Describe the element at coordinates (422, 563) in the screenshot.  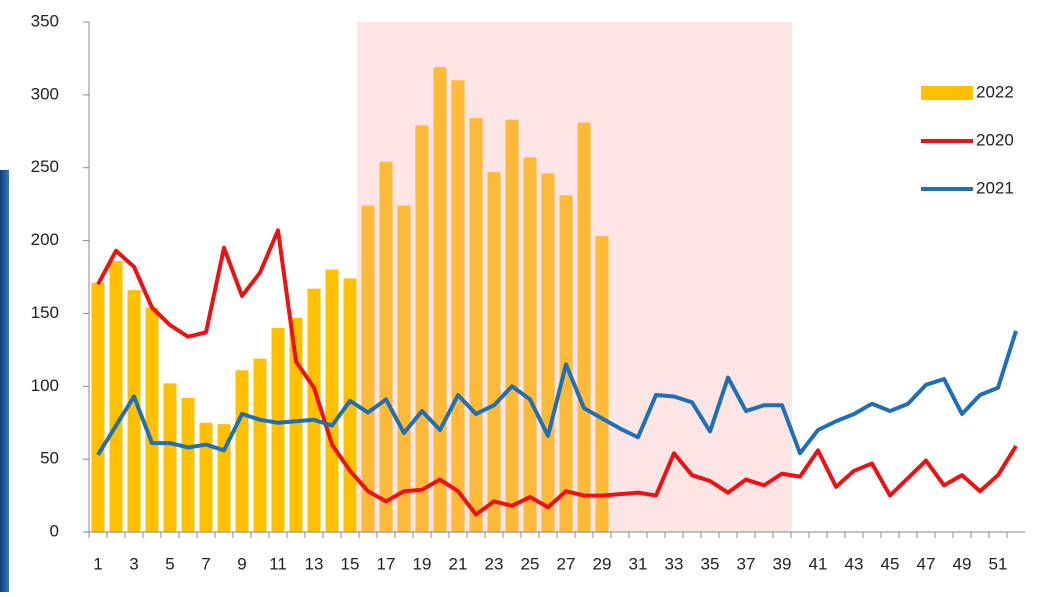
I see `x-tick-label: 19` at that location.